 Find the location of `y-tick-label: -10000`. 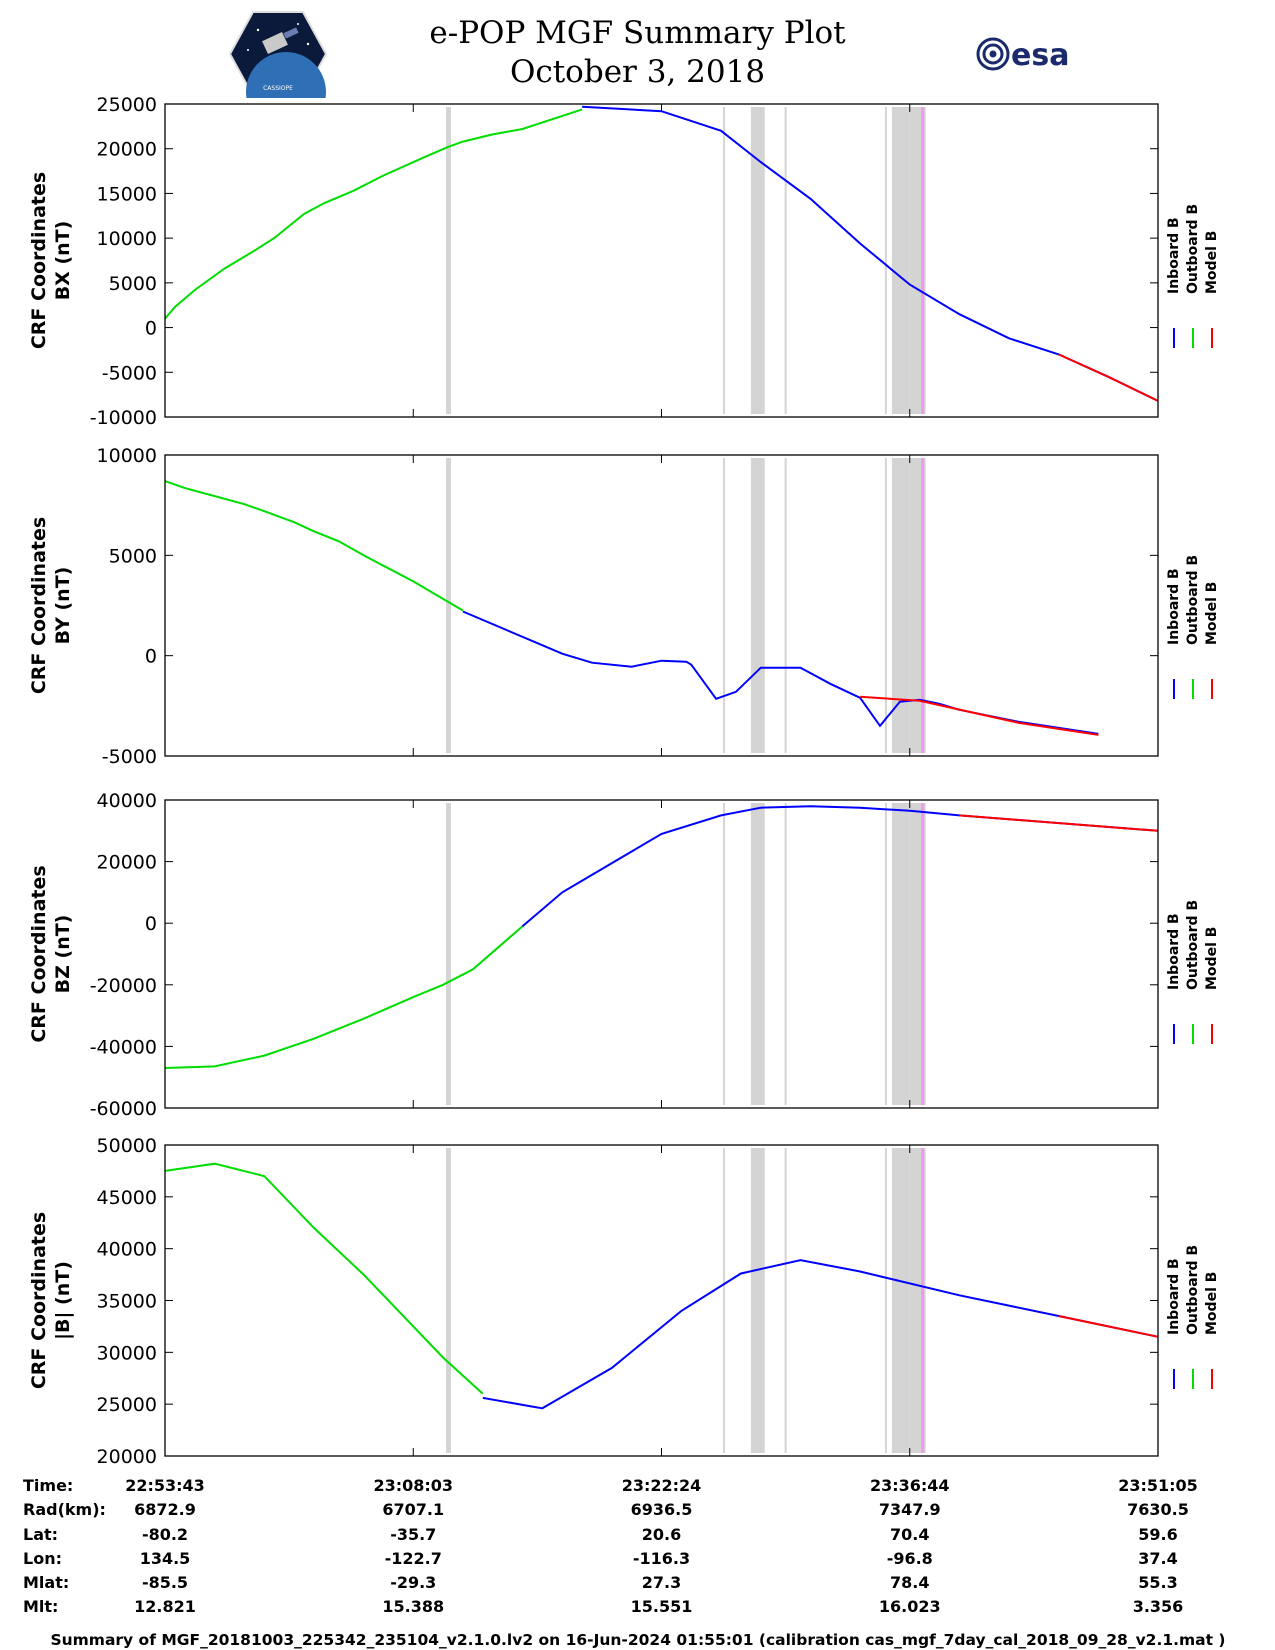

y-tick-label: -10000 is located at coordinates (123, 418).